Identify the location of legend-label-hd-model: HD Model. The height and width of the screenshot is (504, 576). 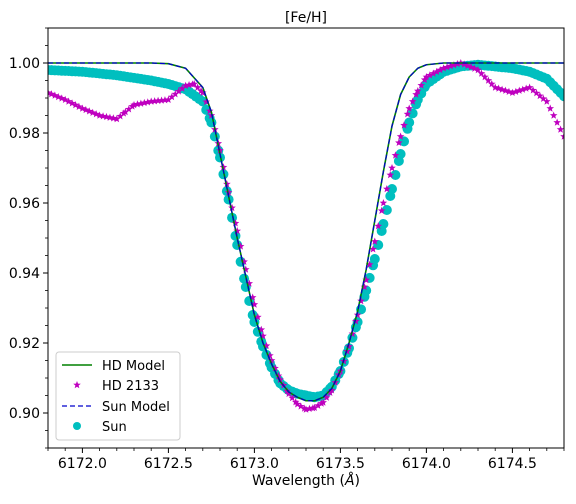
(133, 366).